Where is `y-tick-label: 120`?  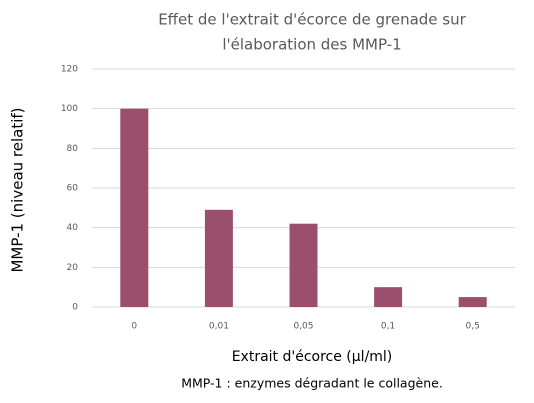
y-tick-label: 120 is located at coordinates (69, 70).